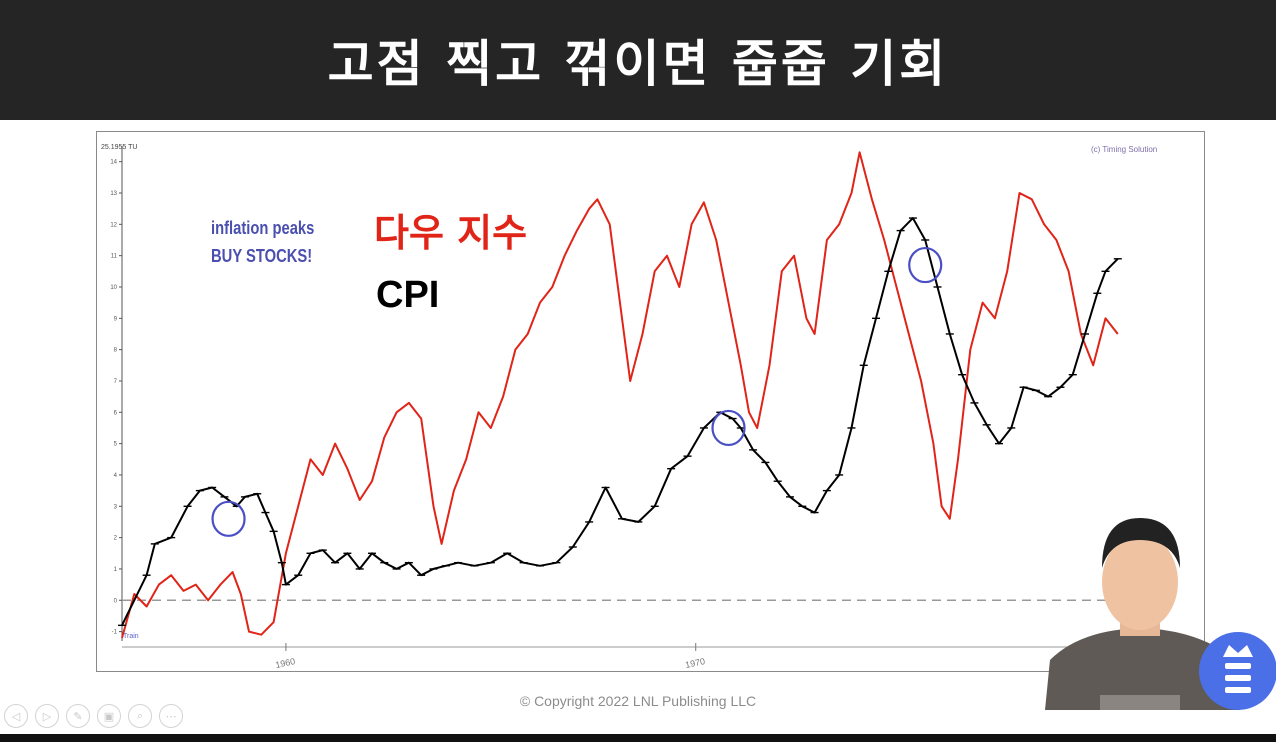 The height and width of the screenshot is (742, 1276). Describe the element at coordinates (116, 413) in the screenshot. I see `y-tick-label: 6` at that location.